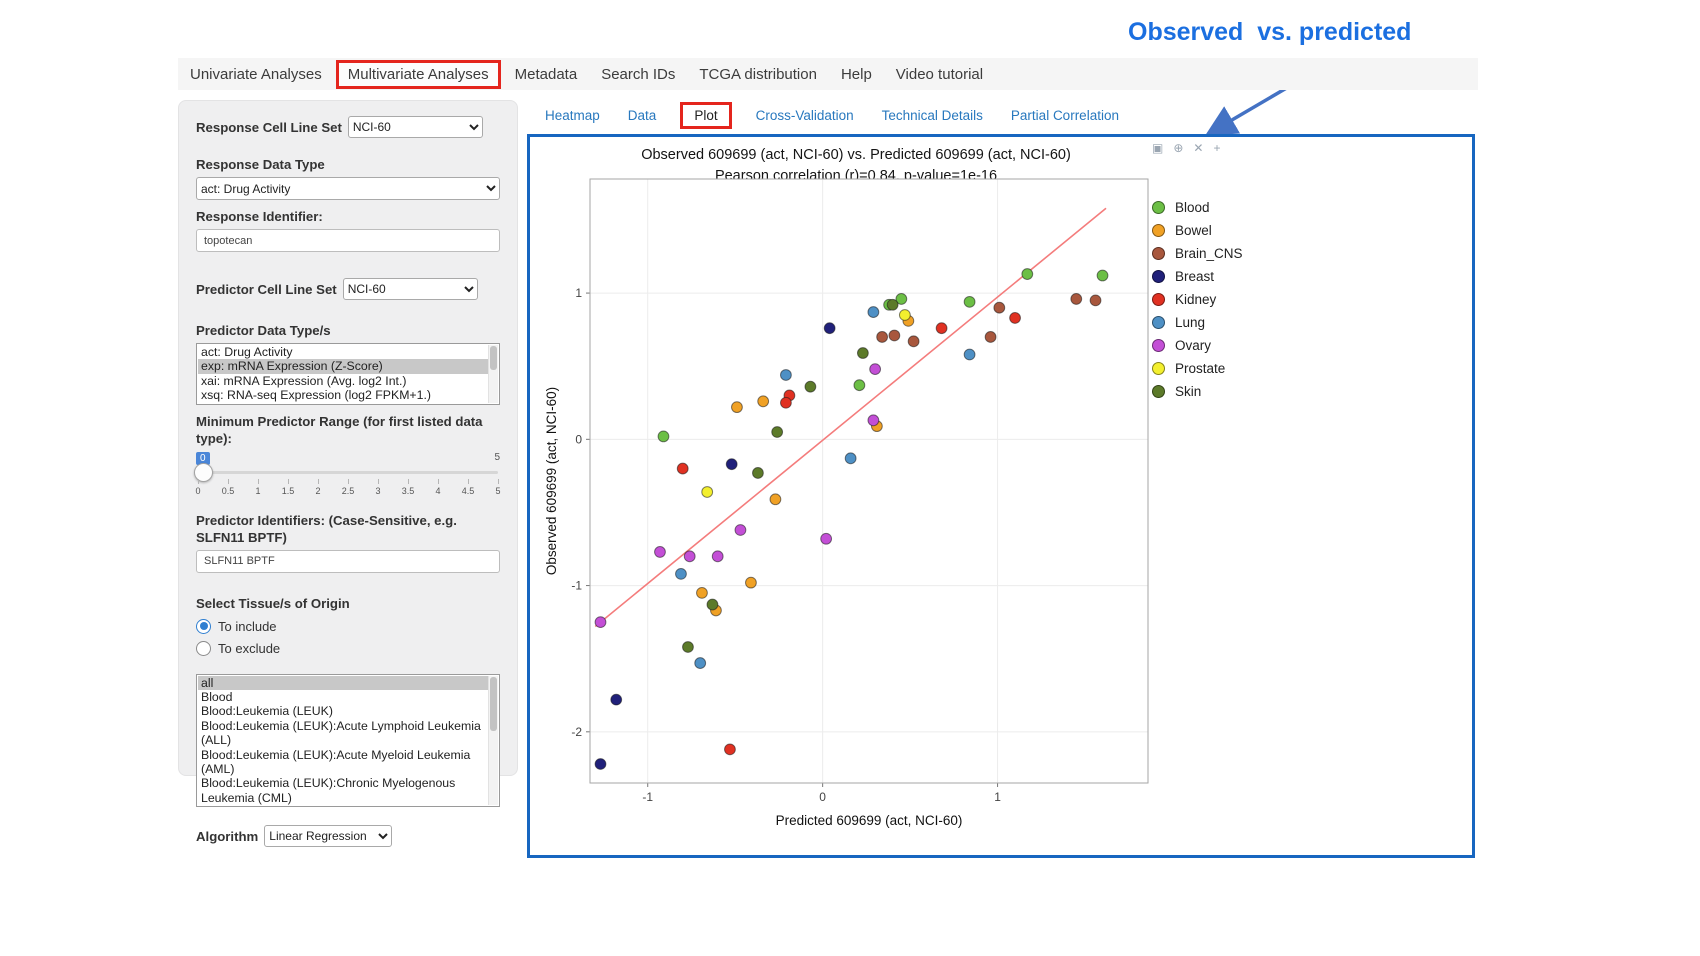 This screenshot has width=1700, height=956. Describe the element at coordinates (348, 240) in the screenshot. I see `response-identifier-input` at that location.